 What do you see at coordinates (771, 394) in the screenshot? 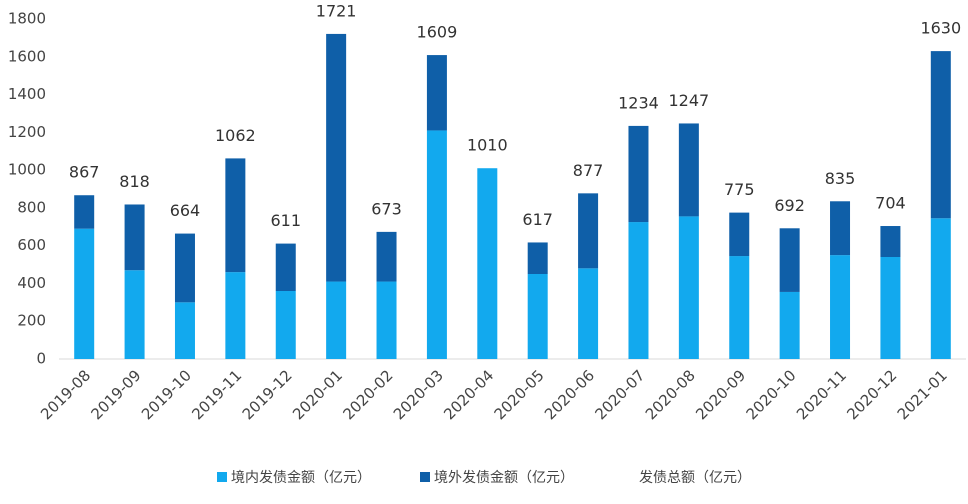
I see `x-tick-label: 2020-10` at bounding box center [771, 394].